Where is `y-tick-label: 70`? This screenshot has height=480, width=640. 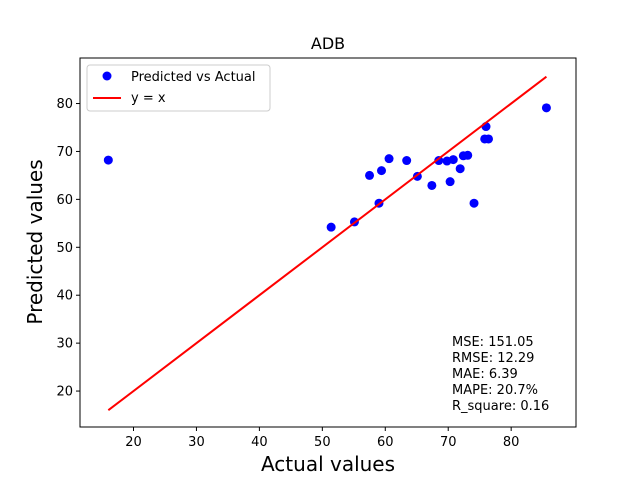
y-tick-label: 70 is located at coordinates (64, 152).